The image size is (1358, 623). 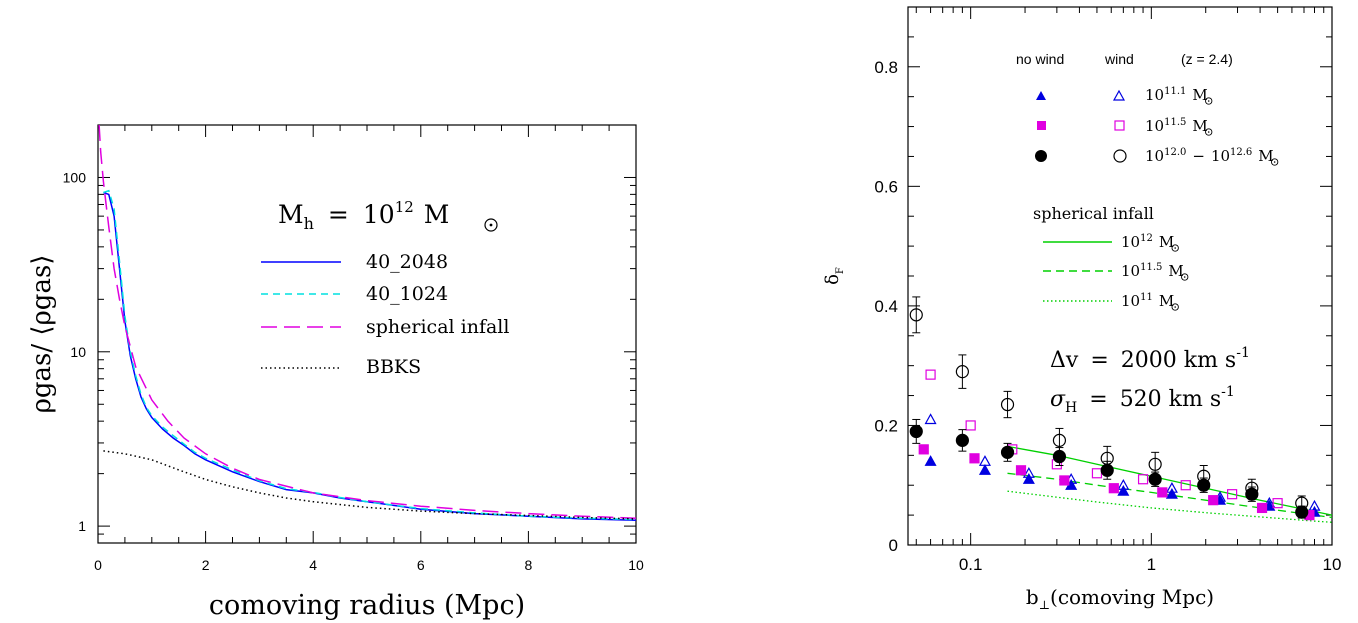 I want to click on legend-label-40-1024: 40_1024, so click(x=407, y=294).